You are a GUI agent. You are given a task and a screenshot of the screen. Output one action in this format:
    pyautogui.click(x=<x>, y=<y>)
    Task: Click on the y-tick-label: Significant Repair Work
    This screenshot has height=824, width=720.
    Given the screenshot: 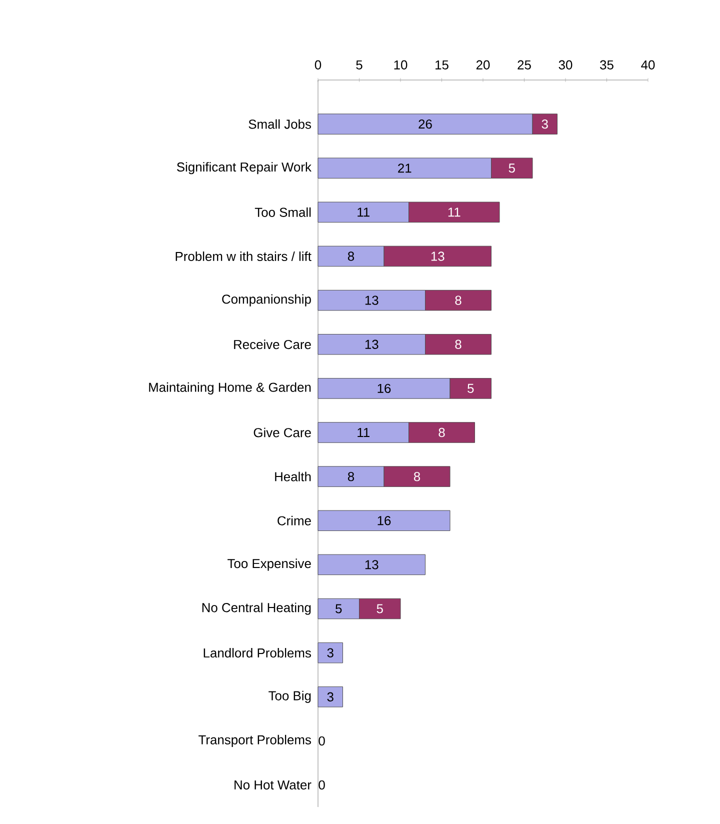 What is the action you would take?
    pyautogui.click(x=244, y=168)
    